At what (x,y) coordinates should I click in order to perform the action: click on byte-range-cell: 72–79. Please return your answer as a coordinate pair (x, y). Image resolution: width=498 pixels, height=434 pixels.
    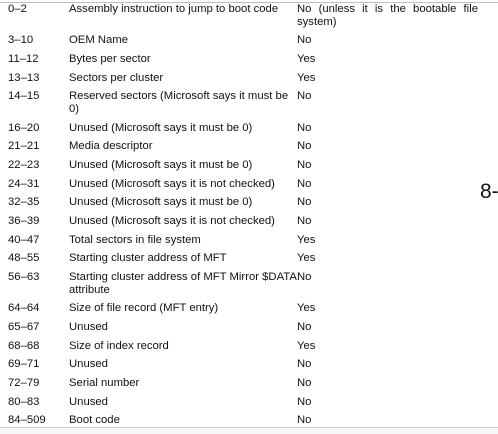
    Looking at the image, I should click on (24, 383).